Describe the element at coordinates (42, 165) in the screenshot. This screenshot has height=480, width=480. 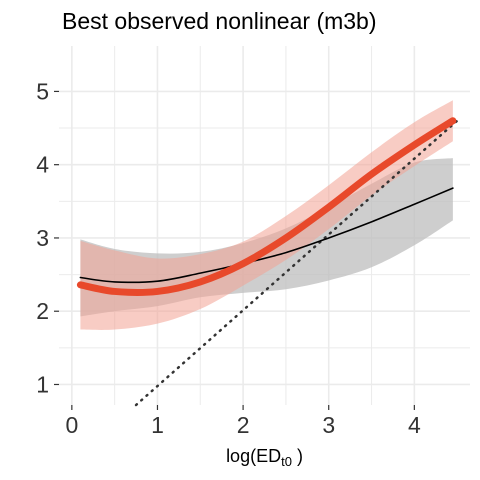
I see `y-tick-label: 4` at that location.